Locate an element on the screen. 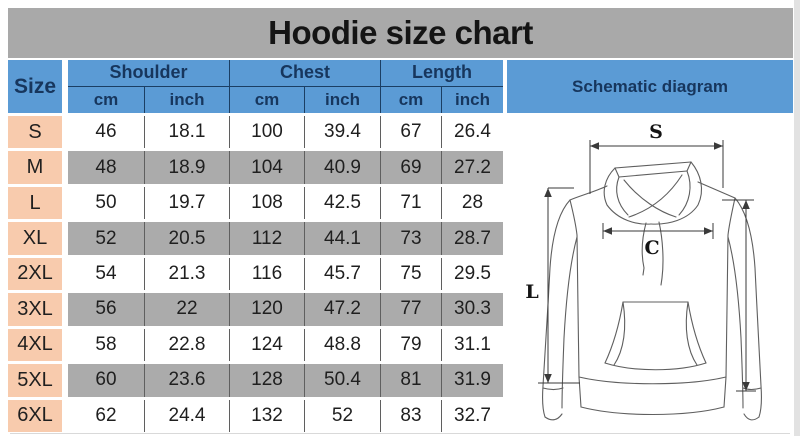 The height and width of the screenshot is (436, 800). value-cell: 83 is located at coordinates (410, 415).